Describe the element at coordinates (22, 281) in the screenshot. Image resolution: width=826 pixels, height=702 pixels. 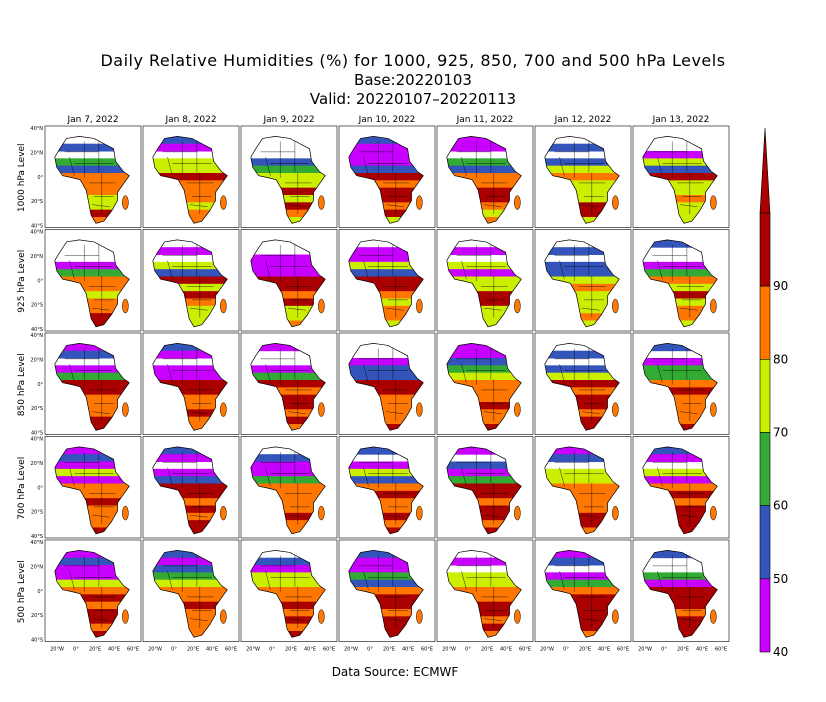
I see `level-label: 925 hPa Level` at that location.